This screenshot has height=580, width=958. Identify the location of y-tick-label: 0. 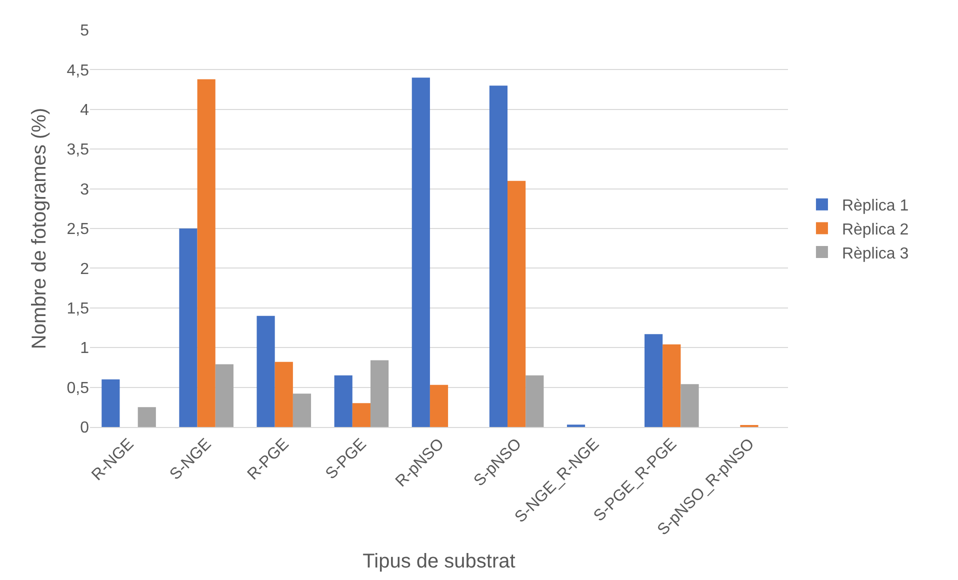
(85, 428).